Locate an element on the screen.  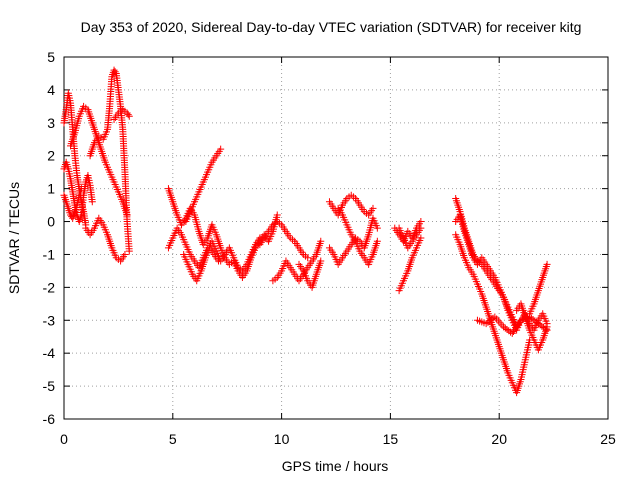
x-tick-label: 5 is located at coordinates (173, 439).